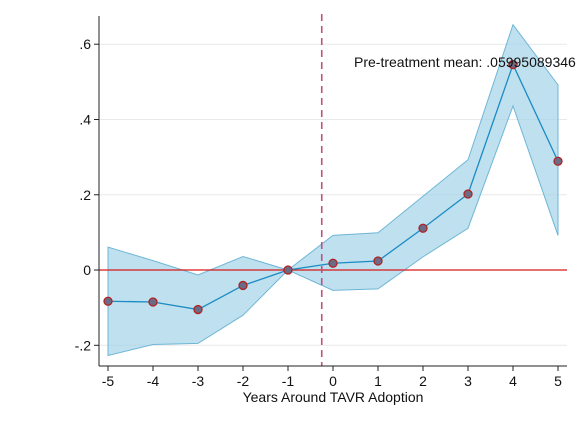 The height and width of the screenshot is (429, 583). What do you see at coordinates (423, 381) in the screenshot?
I see `x-tick-label: 2` at bounding box center [423, 381].